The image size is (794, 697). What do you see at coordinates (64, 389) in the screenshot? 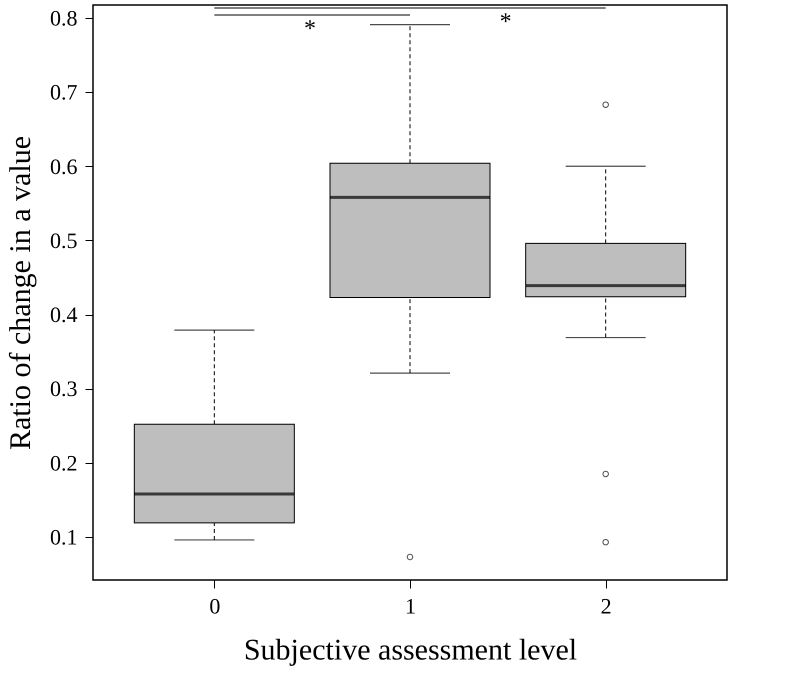
I see `y-tick-label: 0.3` at bounding box center [64, 389].